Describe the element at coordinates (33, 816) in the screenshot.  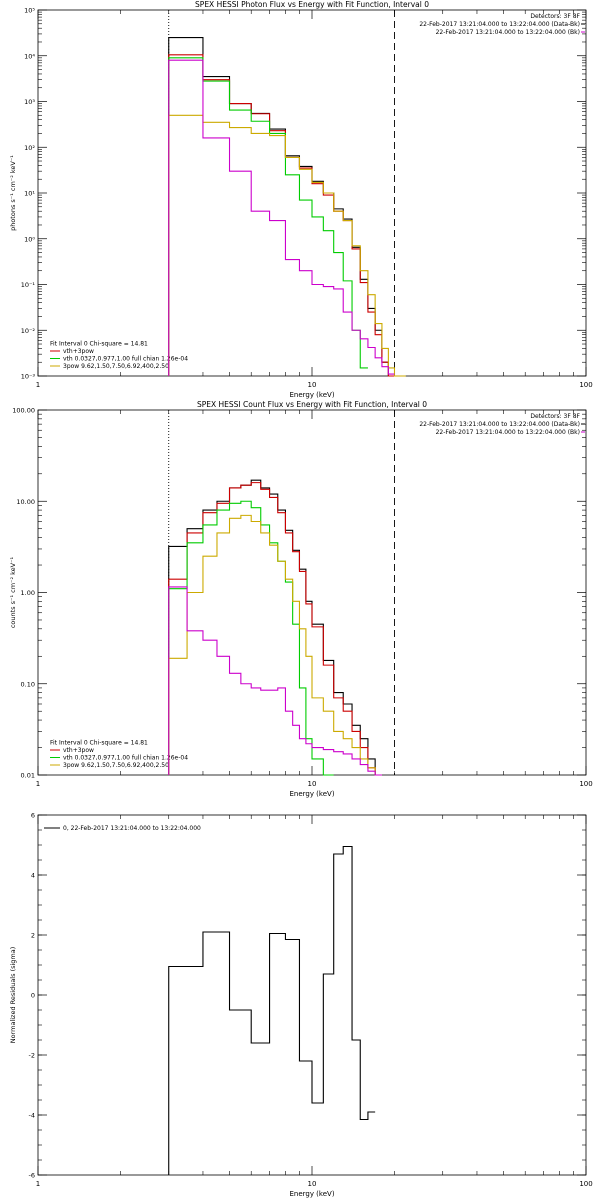
I see `y-tick-label: 6` at that location.